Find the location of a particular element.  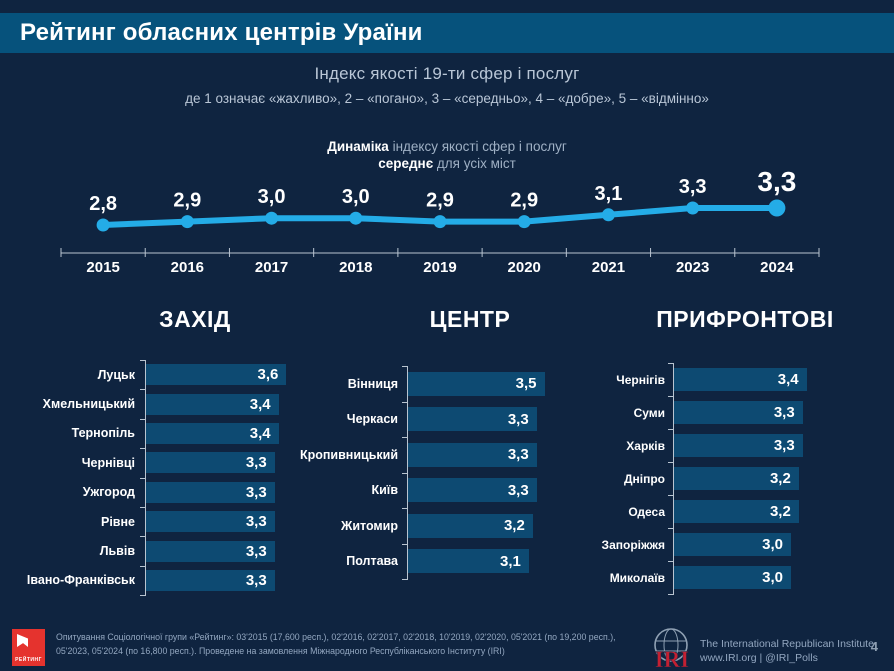

bar-row: Чернівці 3,3 is located at coordinates (165, 463).